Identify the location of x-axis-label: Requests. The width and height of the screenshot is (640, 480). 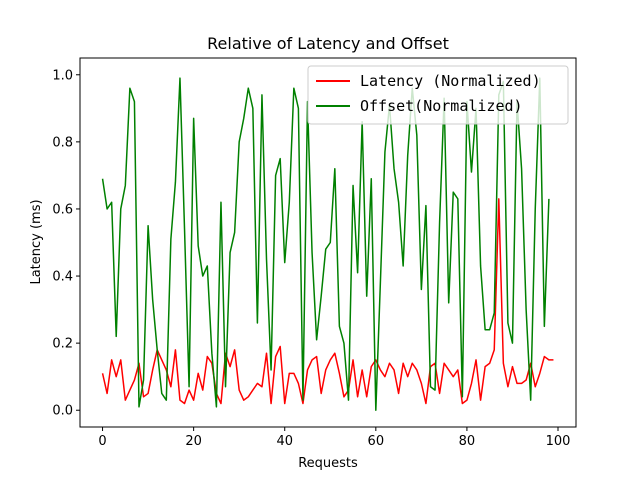
(328, 463).